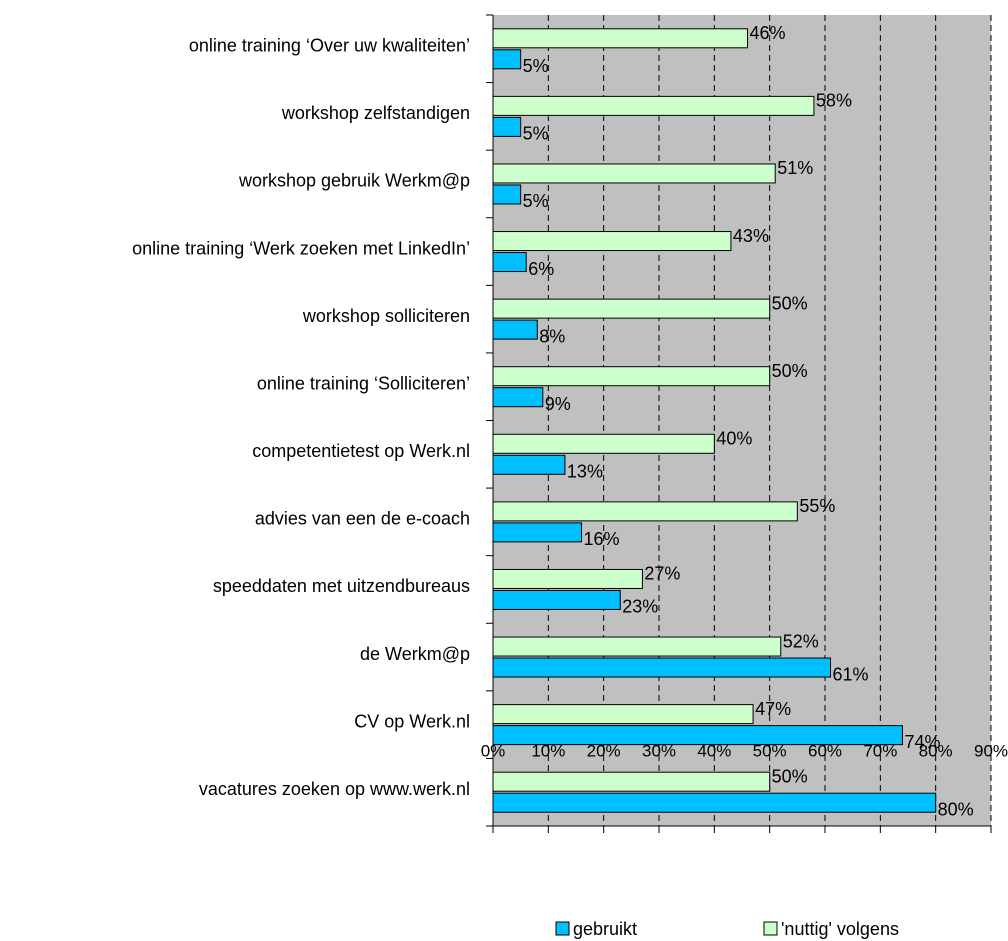 This screenshot has width=1008, height=941. I want to click on value-label: 74%, so click(922, 742).